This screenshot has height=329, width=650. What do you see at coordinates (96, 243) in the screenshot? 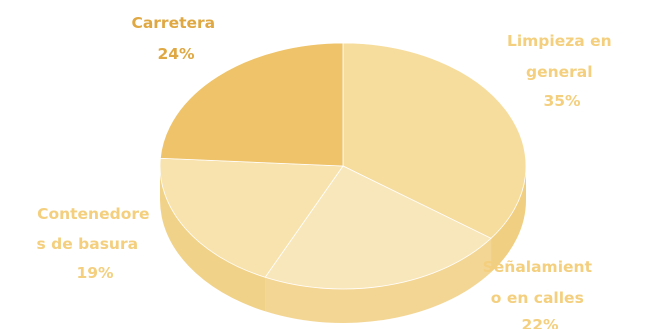
I see `slice-label-contenedores: Contenedore s de basura 19%` at bounding box center [96, 243].